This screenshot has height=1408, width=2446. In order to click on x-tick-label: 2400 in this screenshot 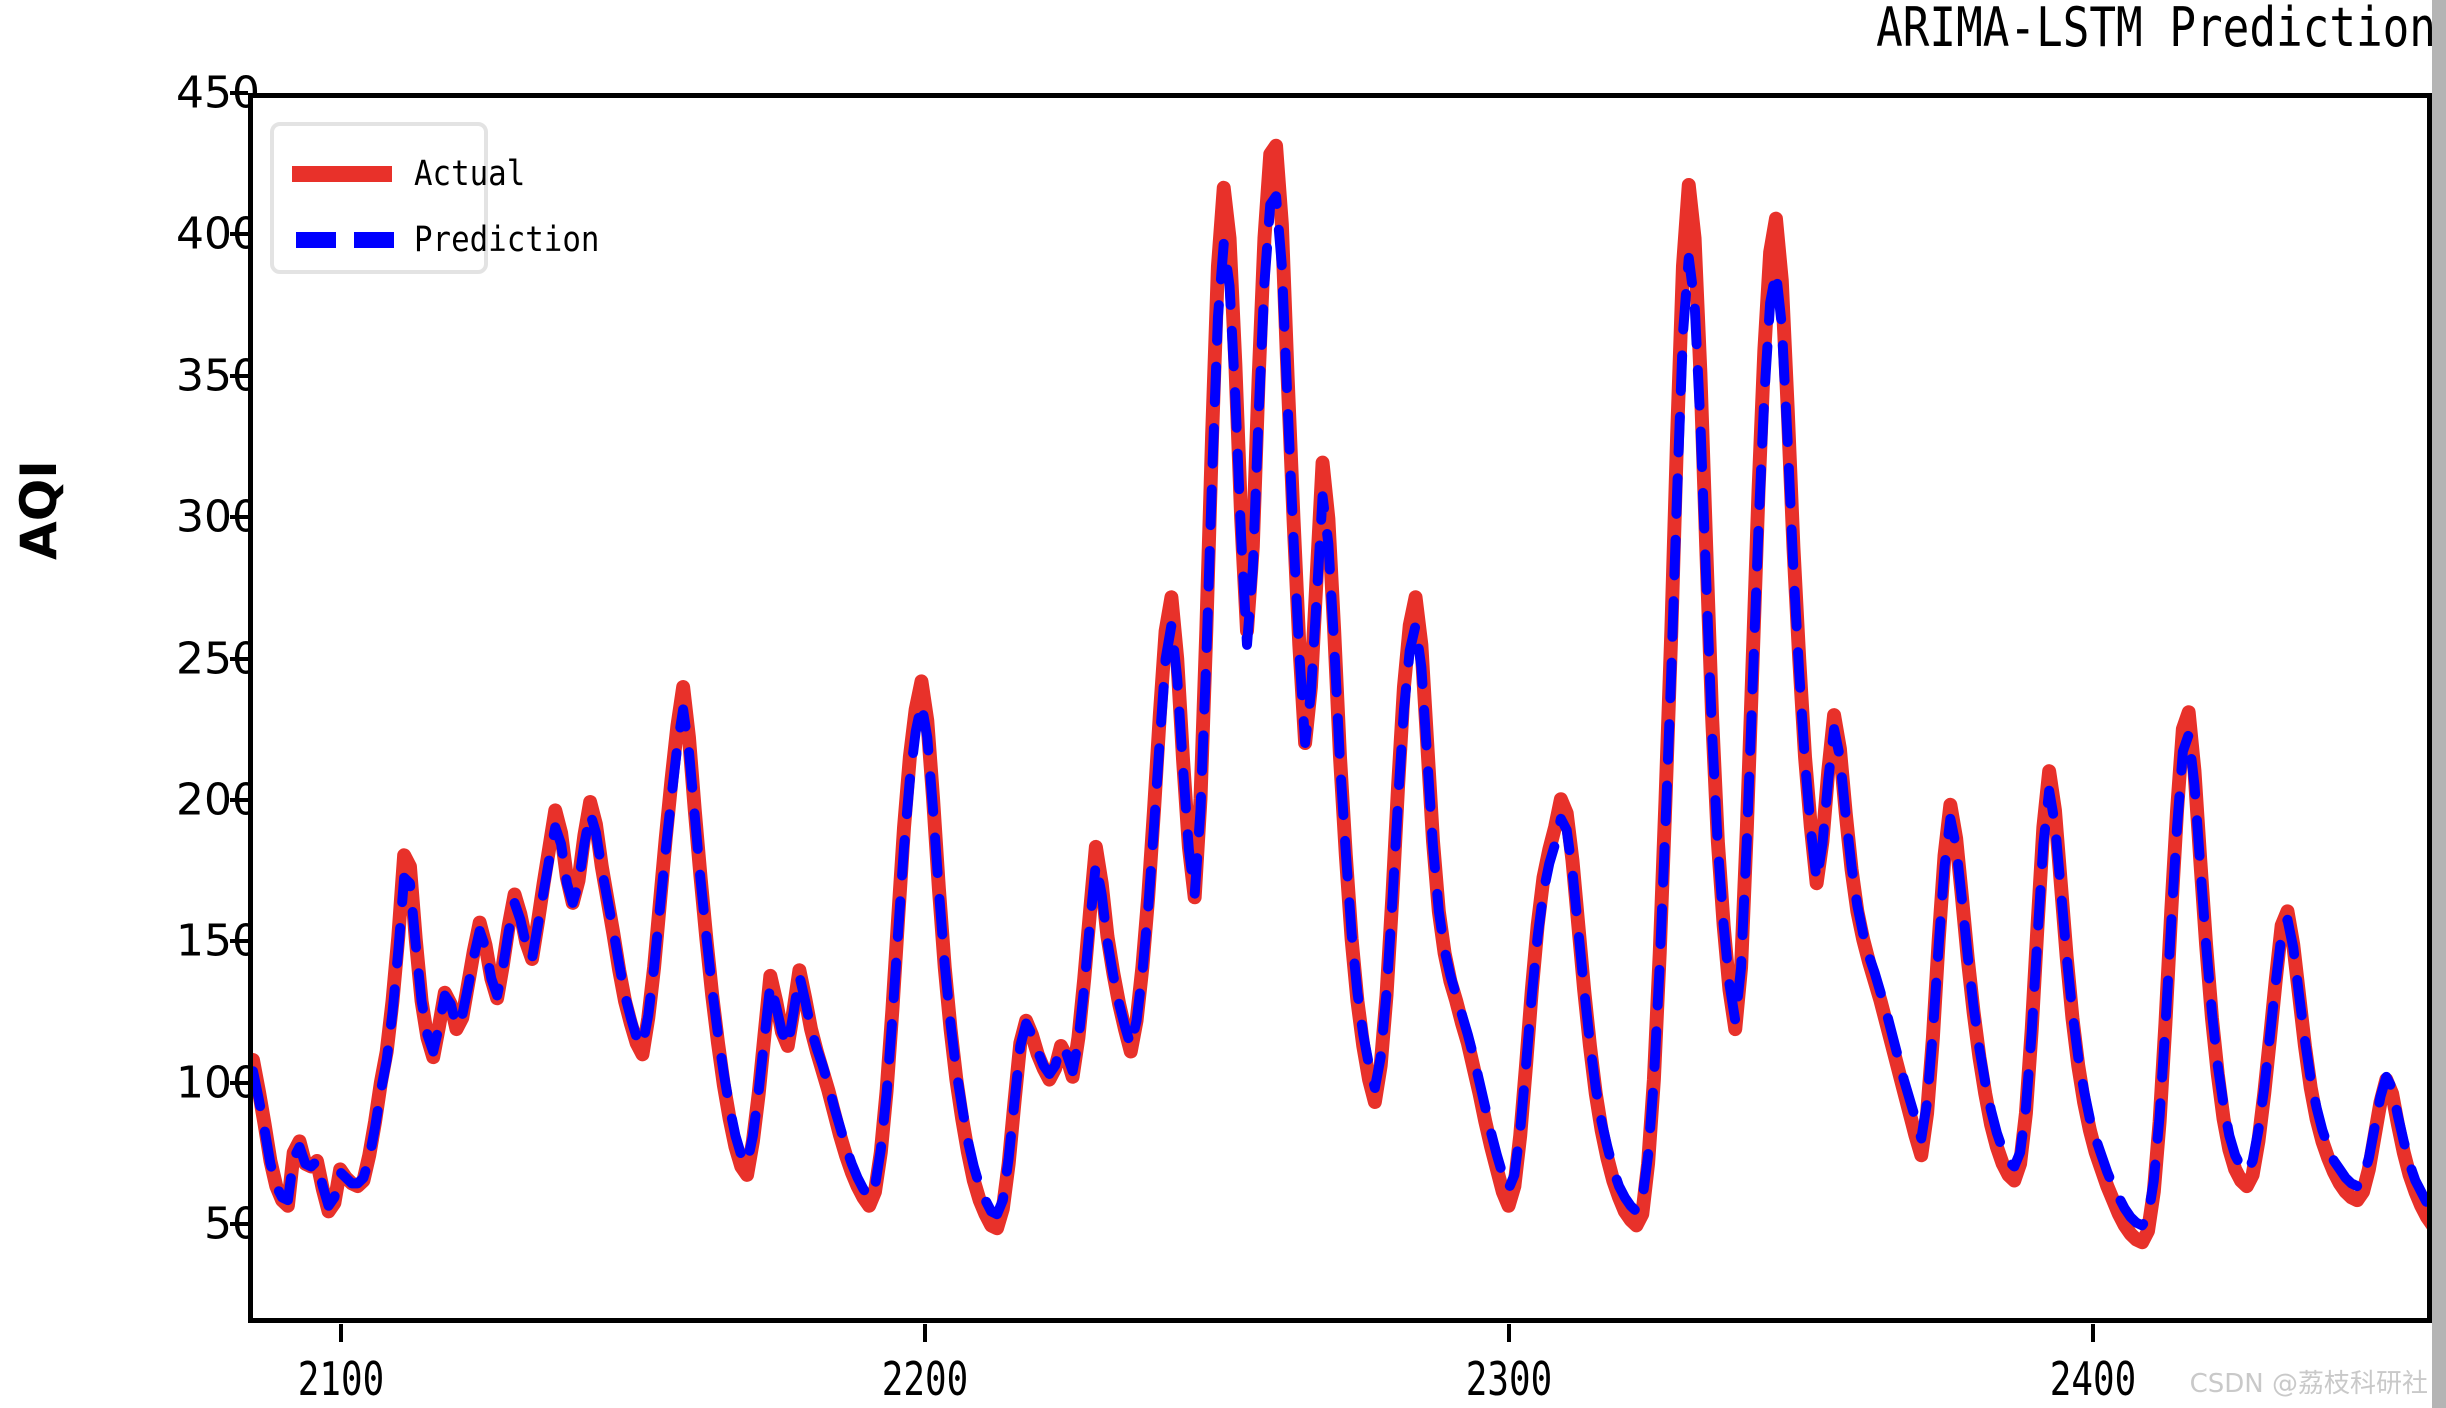, I will do `click(2093, 1379)`.